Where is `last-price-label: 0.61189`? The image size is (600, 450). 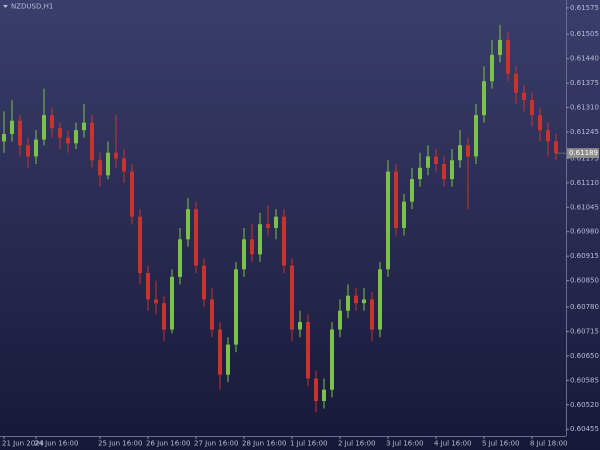
last-price-label: 0.61189 is located at coordinates (583, 153).